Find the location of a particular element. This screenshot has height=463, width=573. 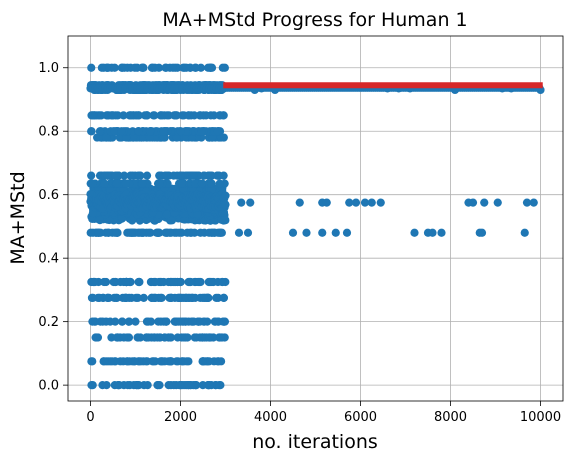

y-tick-label: 1.0 is located at coordinates (48, 68).